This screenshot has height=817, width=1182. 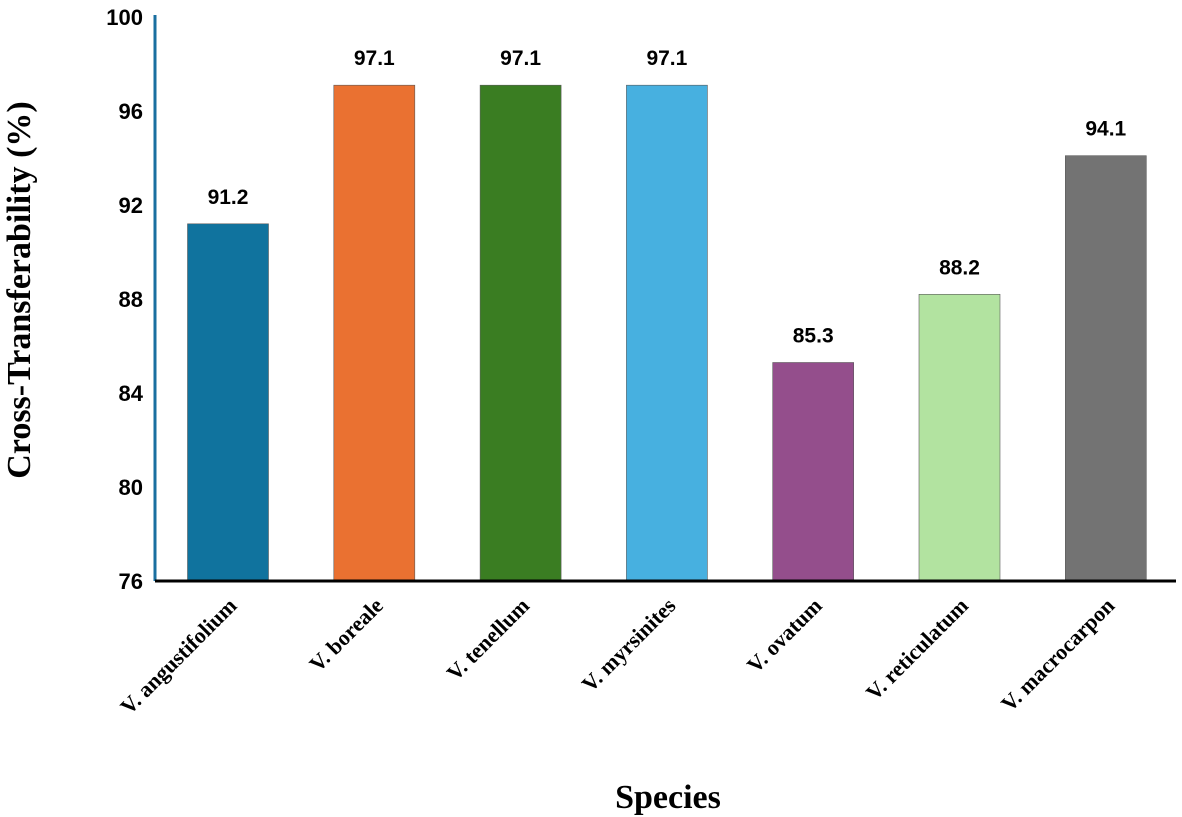 What do you see at coordinates (1057, 654) in the screenshot?
I see `category-label-7: V. macrocarpon` at bounding box center [1057, 654].